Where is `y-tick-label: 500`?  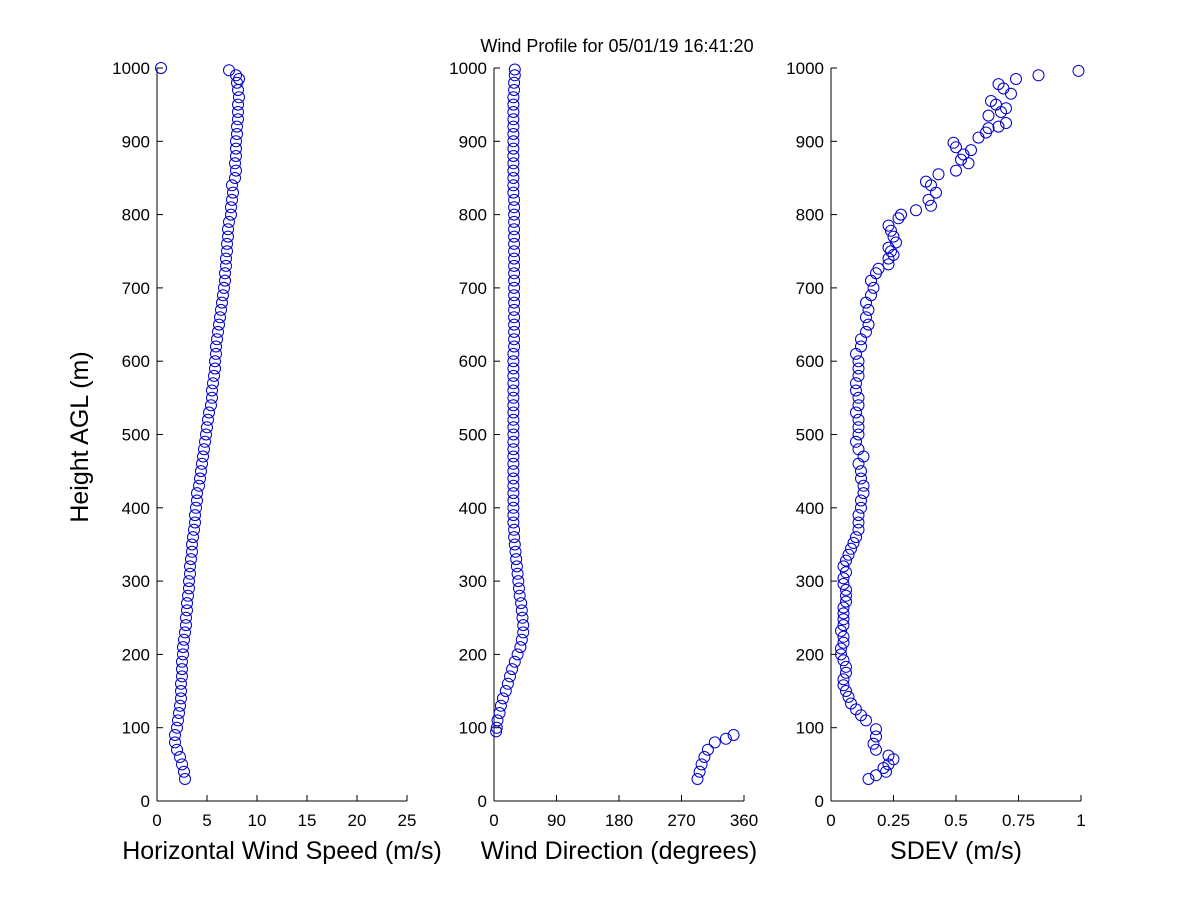
y-tick-label: 500 is located at coordinates (136, 435).